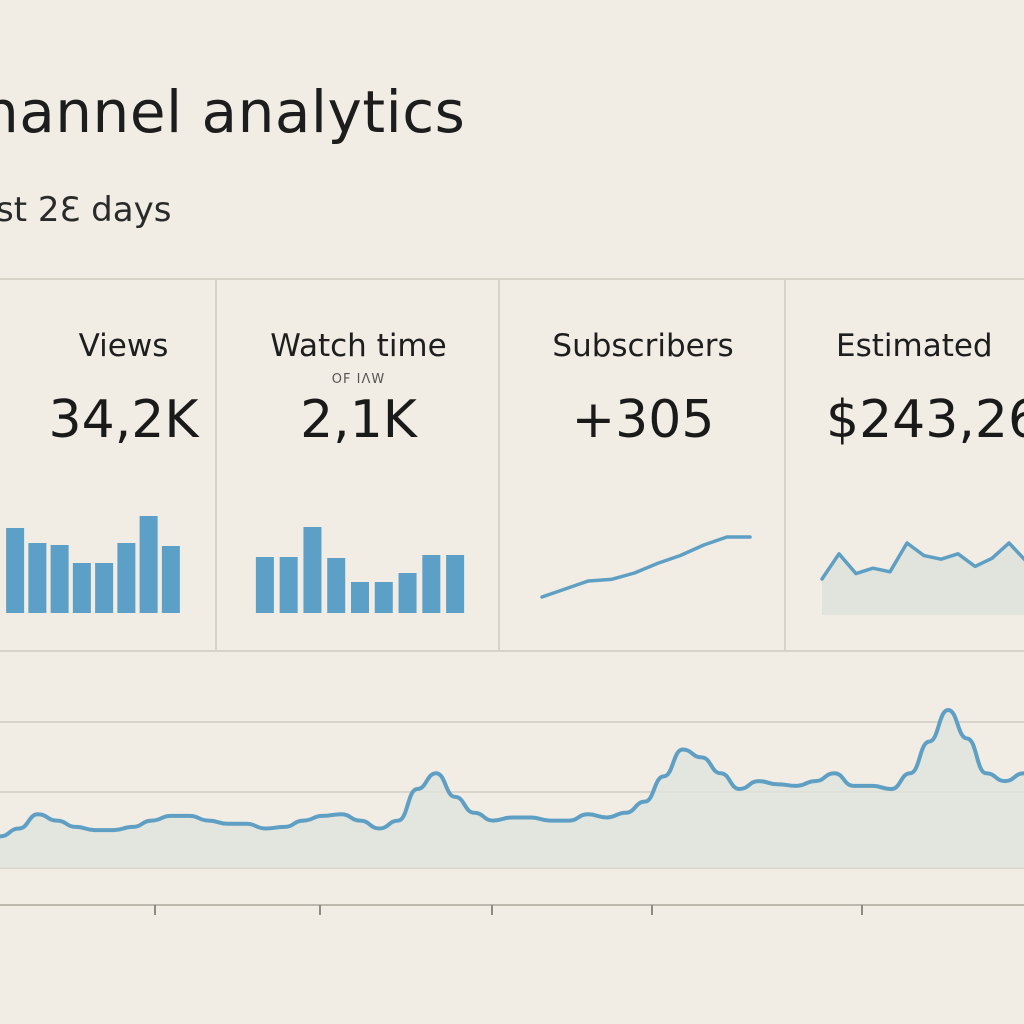  I want to click on estimated-revenue-card: Estimated $243,26, so click(904, 465).